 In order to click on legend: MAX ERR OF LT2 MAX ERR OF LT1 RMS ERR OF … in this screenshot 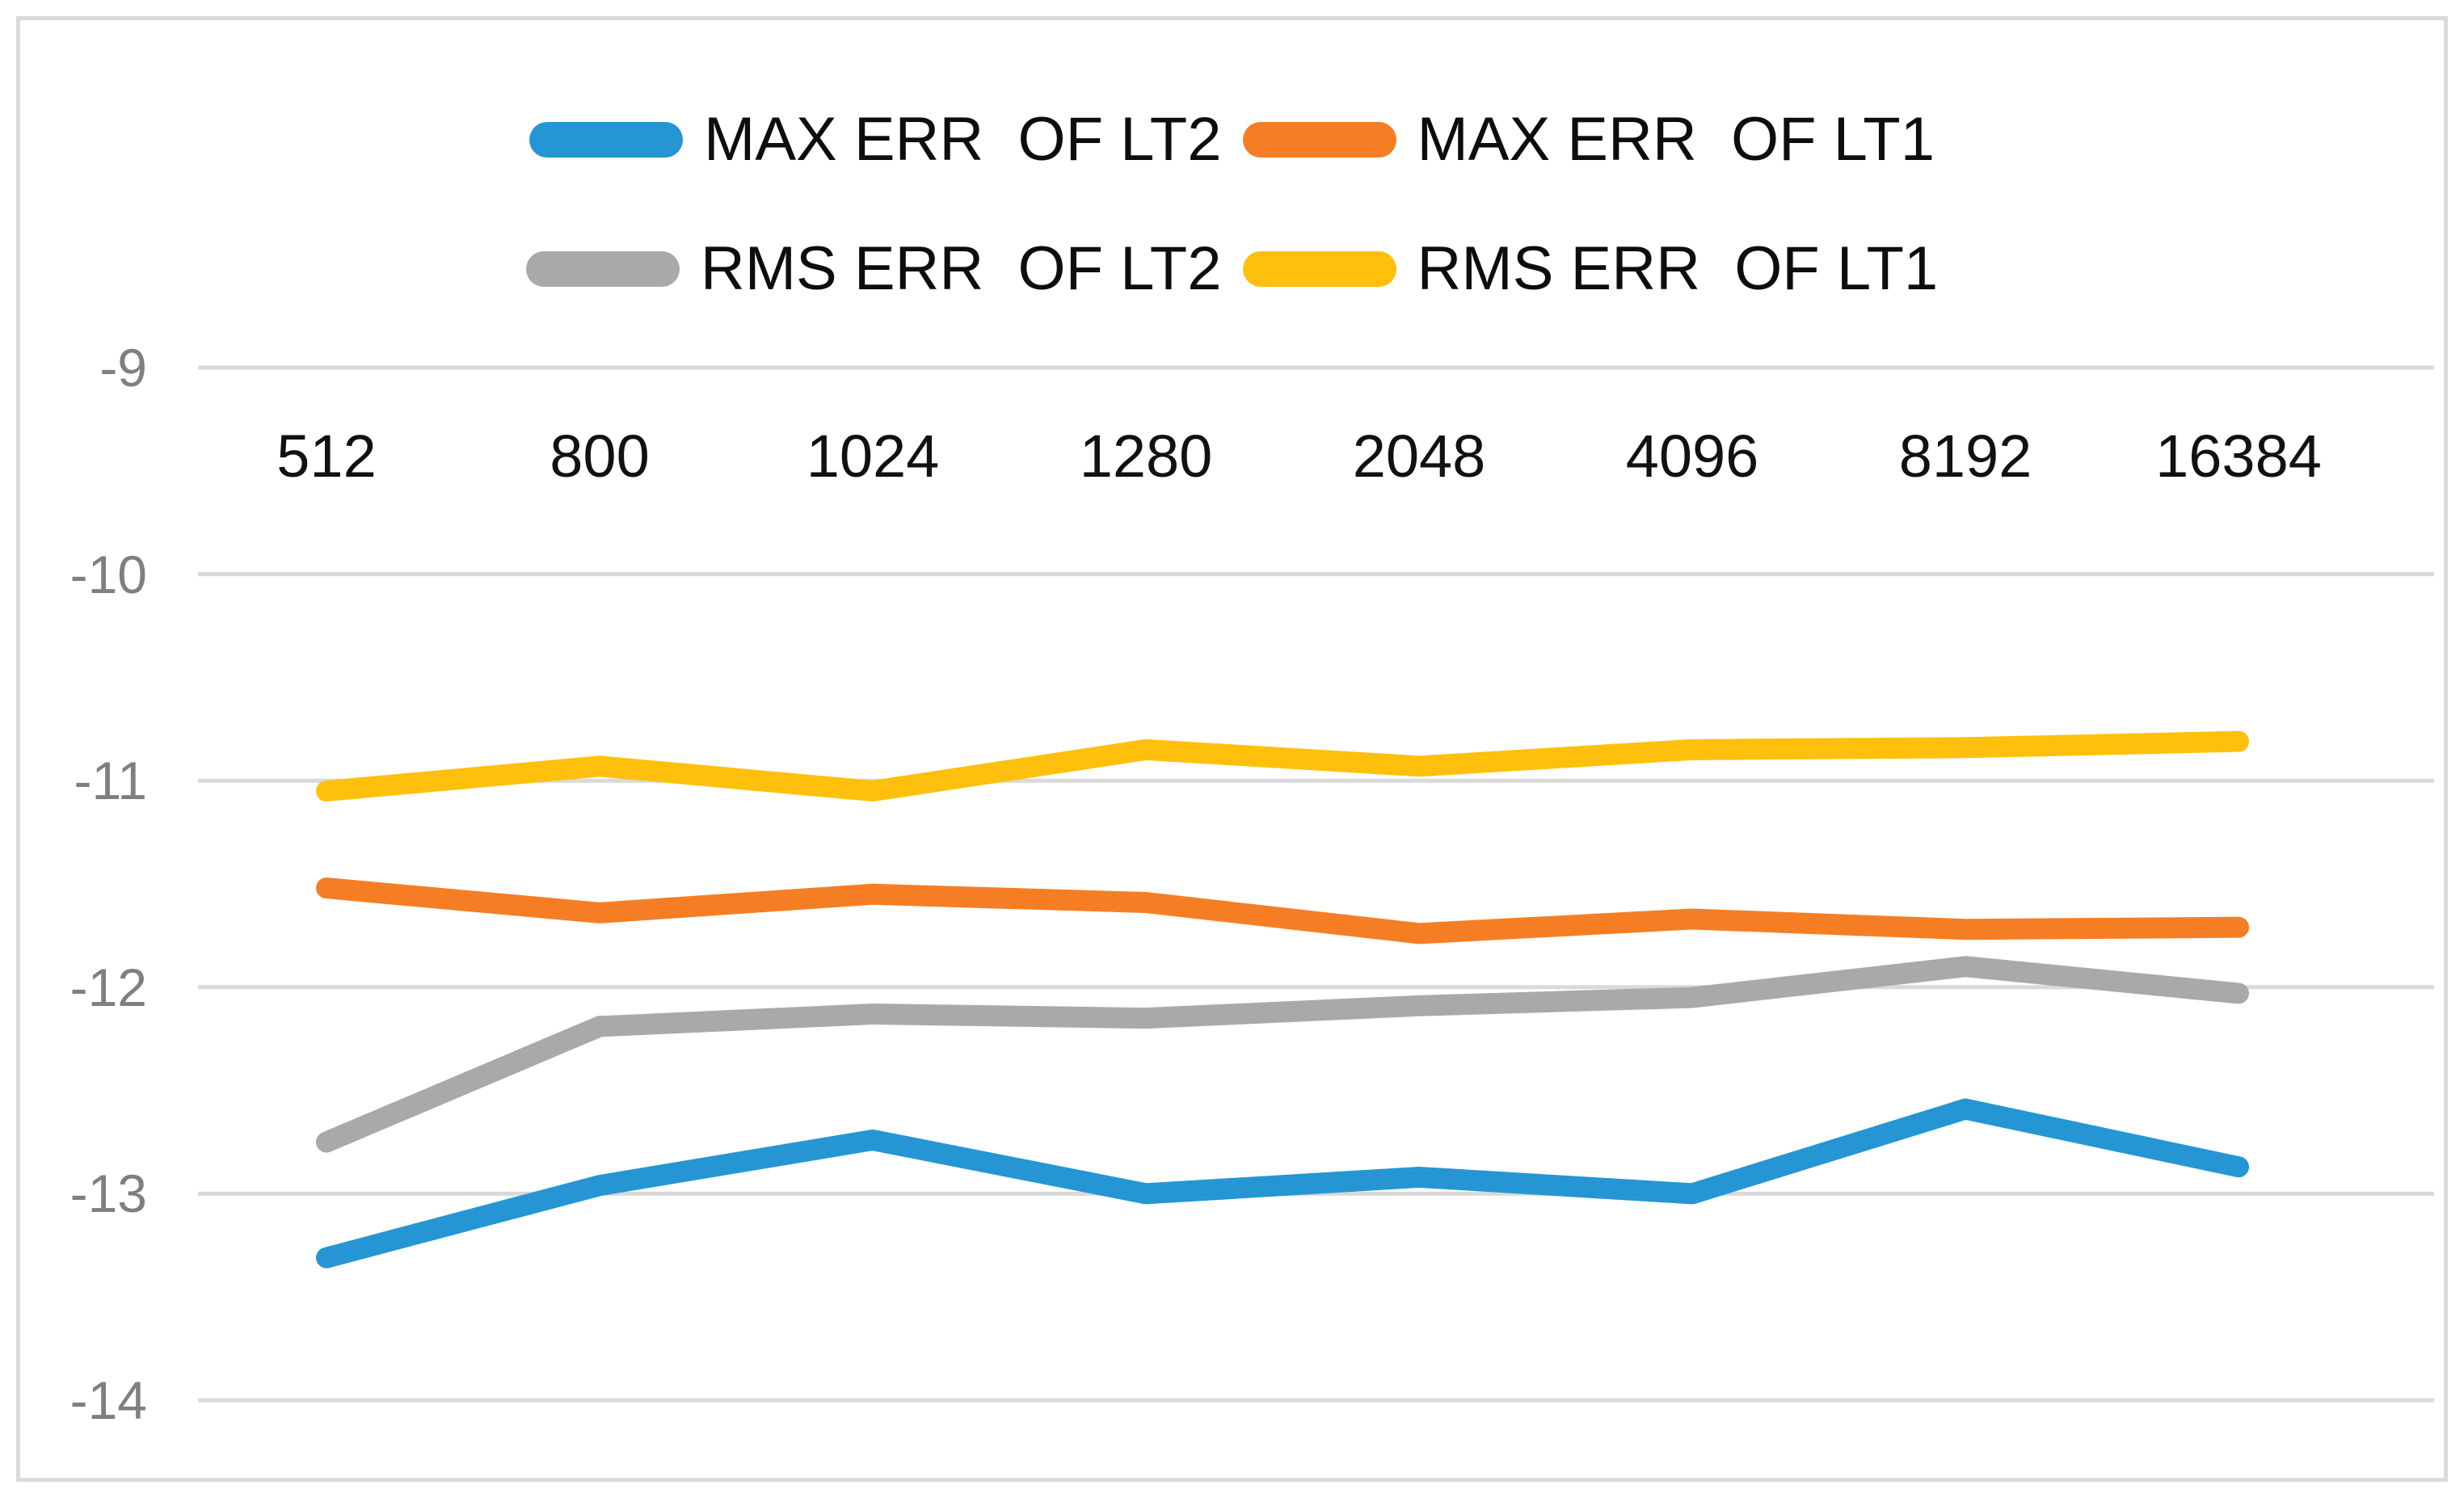, I will do `click(1232, 204)`.